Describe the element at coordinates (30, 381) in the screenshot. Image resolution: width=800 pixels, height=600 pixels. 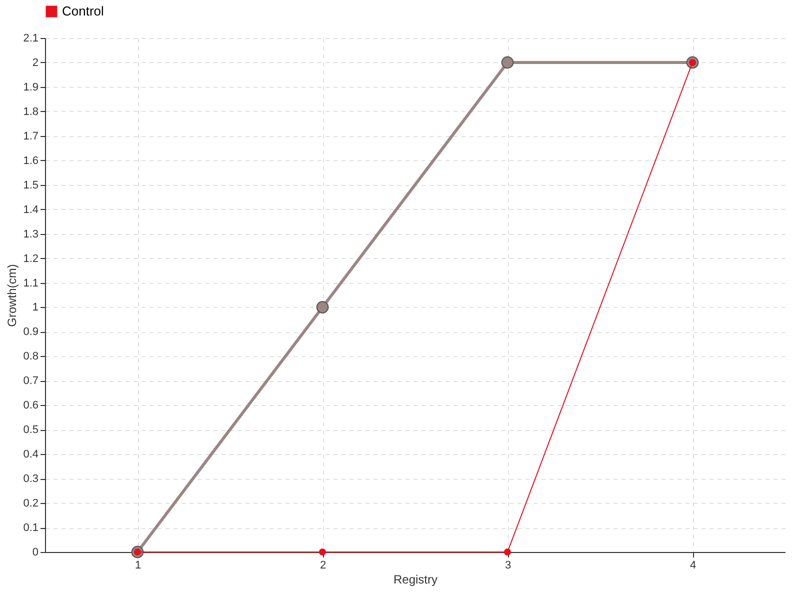
I see `y-tick-label: 0.7` at that location.